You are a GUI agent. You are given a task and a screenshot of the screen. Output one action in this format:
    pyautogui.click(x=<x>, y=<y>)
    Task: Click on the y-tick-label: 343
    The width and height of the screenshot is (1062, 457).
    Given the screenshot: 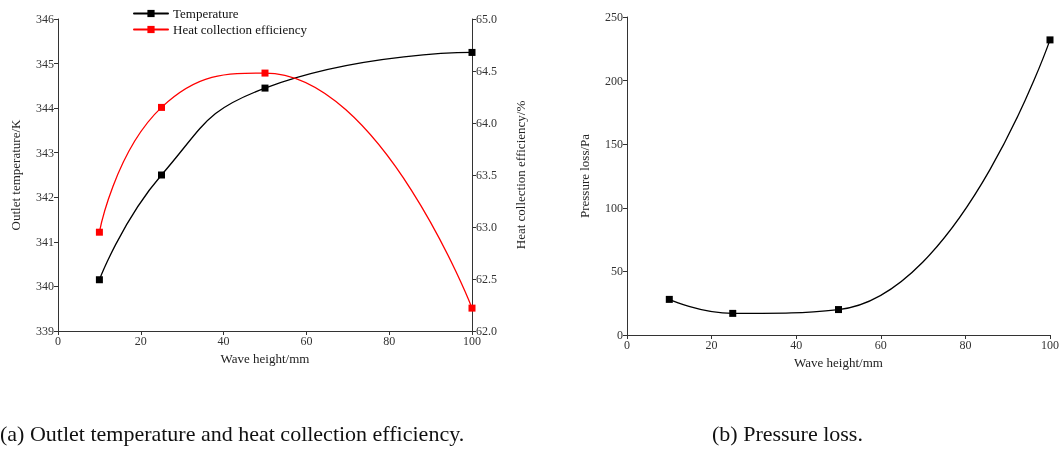 What is the action you would take?
    pyautogui.click(x=45, y=152)
    